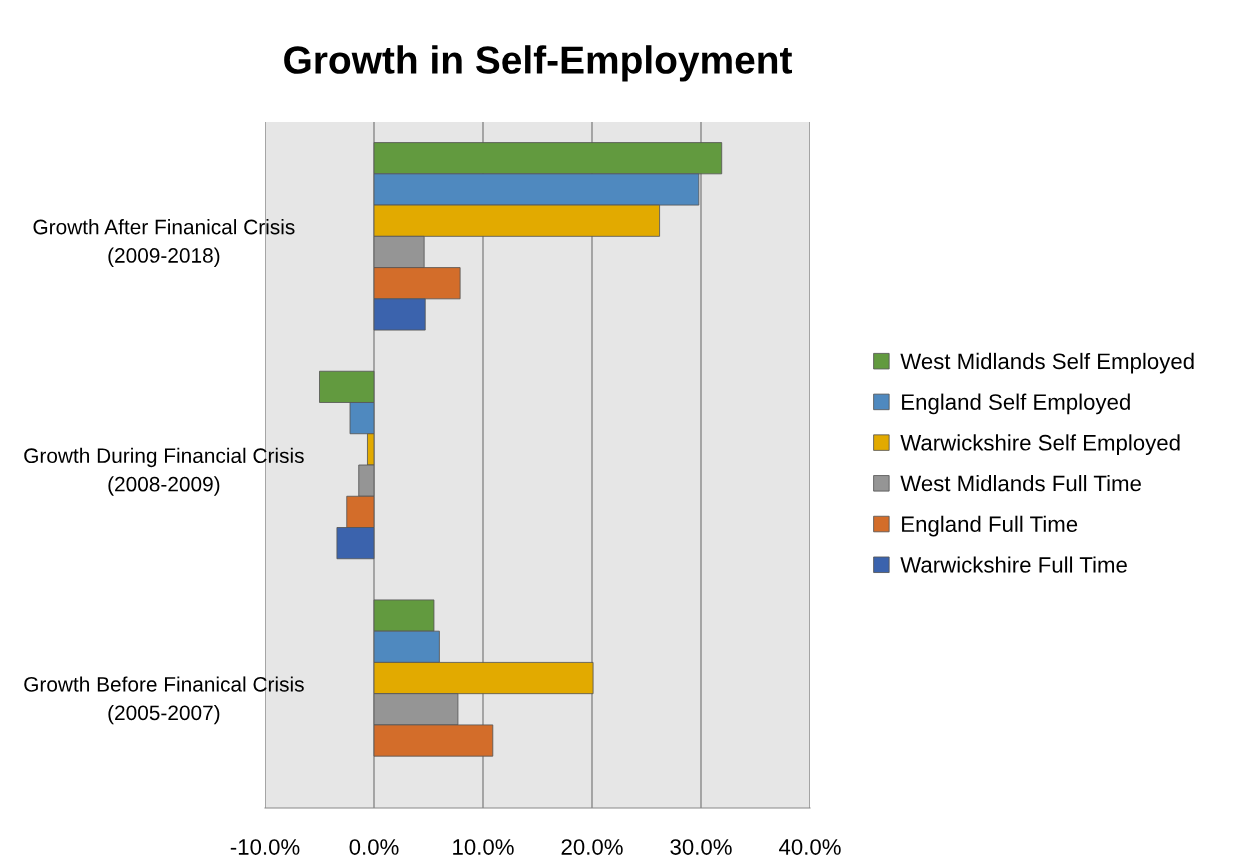 This screenshot has height=865, width=1253. What do you see at coordinates (1047, 363) in the screenshot?
I see `legend-label: West Midlands Self Employed` at bounding box center [1047, 363].